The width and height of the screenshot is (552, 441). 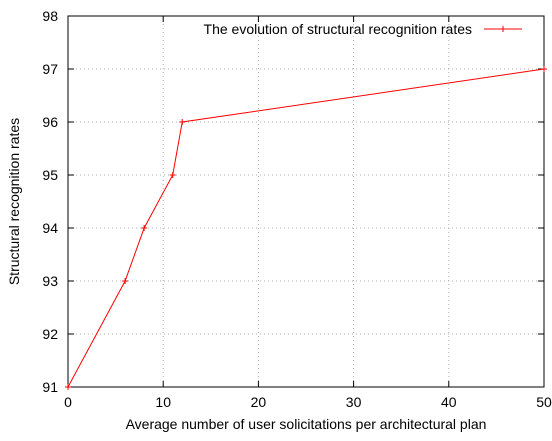 I want to click on y-axis-label: Structural recognition rates, so click(x=14, y=201).